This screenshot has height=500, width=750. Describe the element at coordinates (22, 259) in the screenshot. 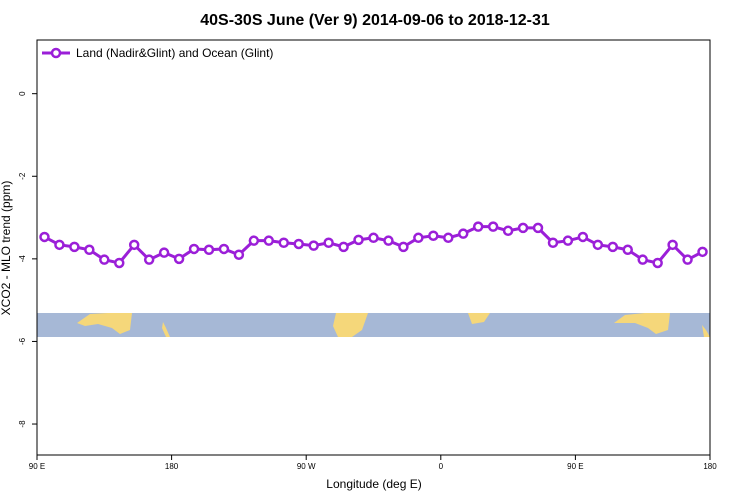

I see `y-tick-label: -4` at that location.